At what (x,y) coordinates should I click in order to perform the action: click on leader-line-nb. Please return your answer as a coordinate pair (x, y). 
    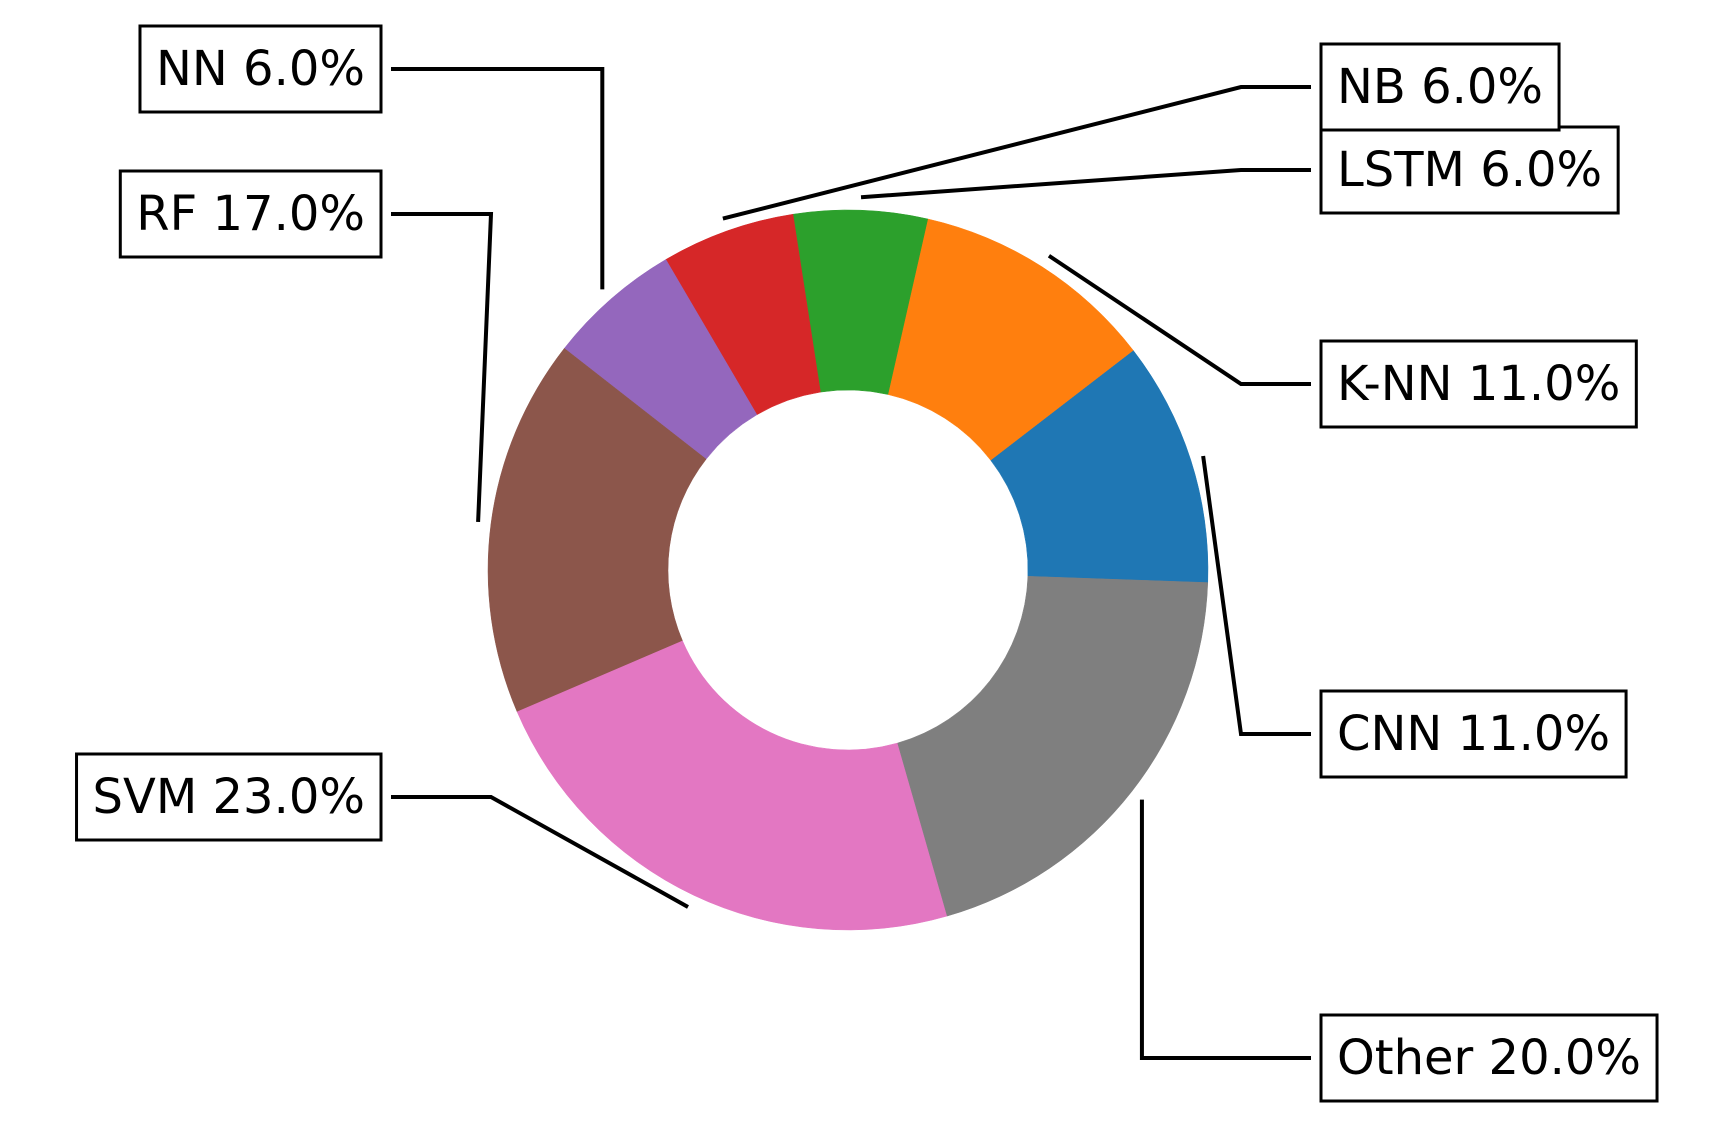
    Looking at the image, I should click on (1016, 153).